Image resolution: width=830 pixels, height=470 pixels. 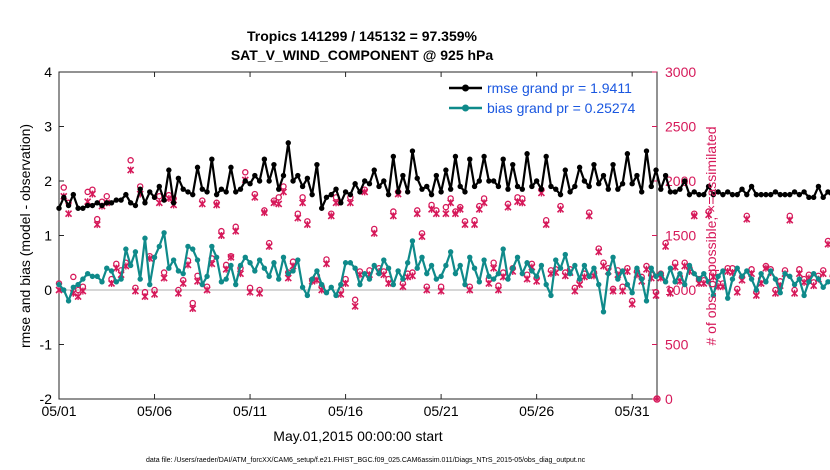 I want to click on y-tick-label: 1, so click(x=48, y=236).